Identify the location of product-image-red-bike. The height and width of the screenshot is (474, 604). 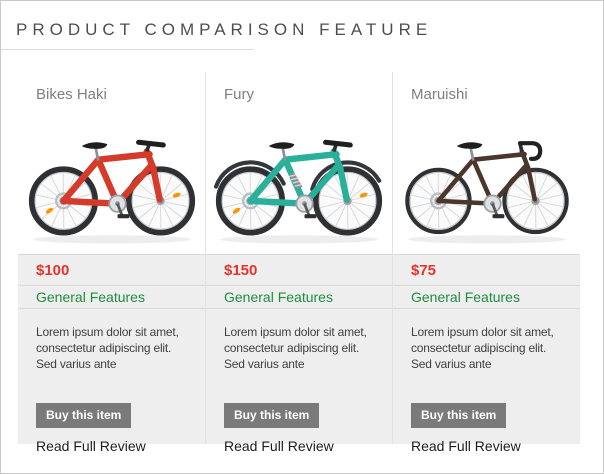
(111, 183).